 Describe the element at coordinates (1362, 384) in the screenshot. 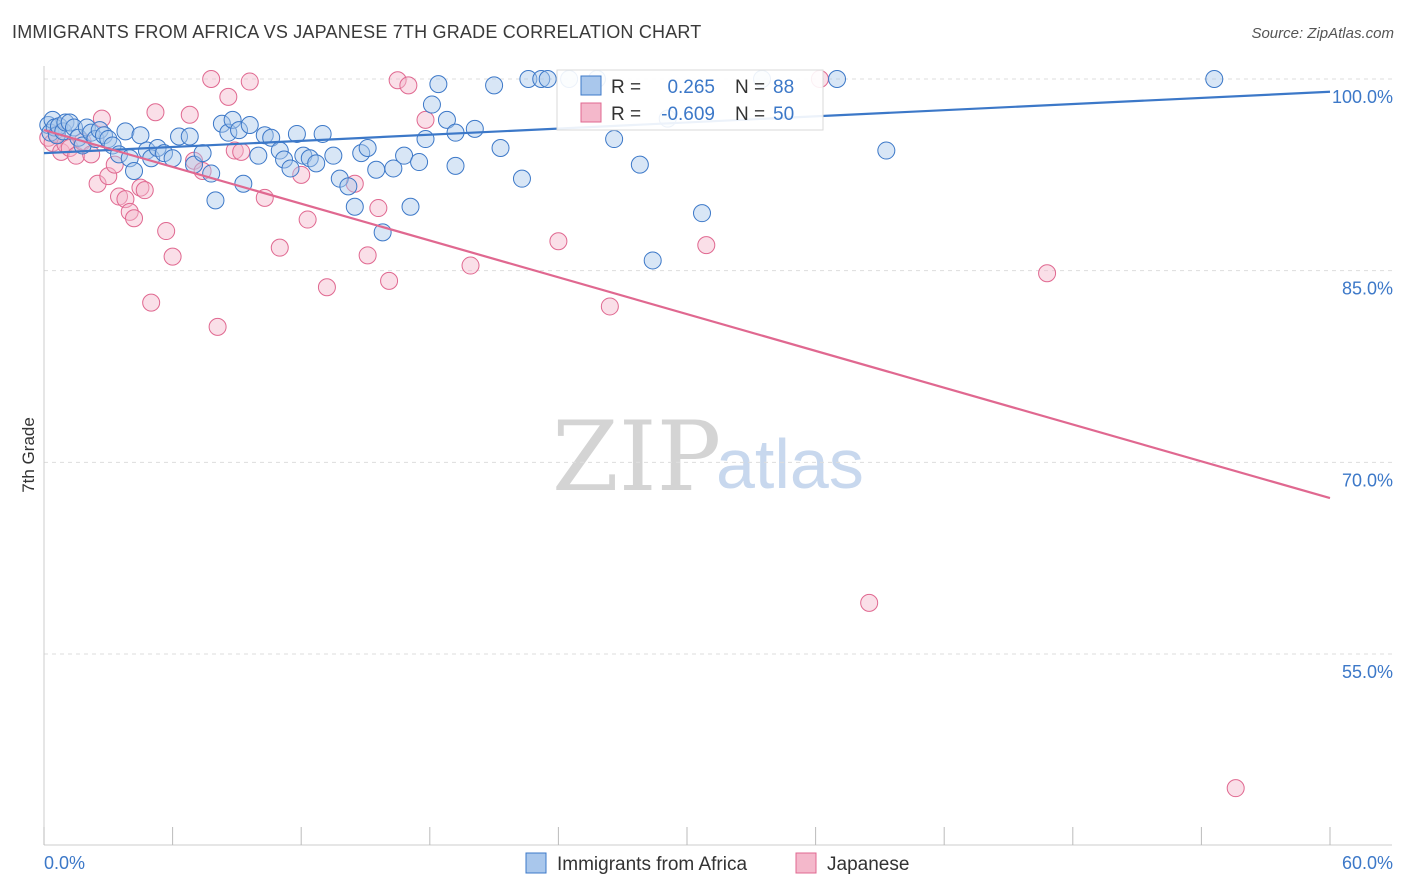

I see `y-tick-labels: 55.0% 70.0% 85.0% 100.0%` at that location.